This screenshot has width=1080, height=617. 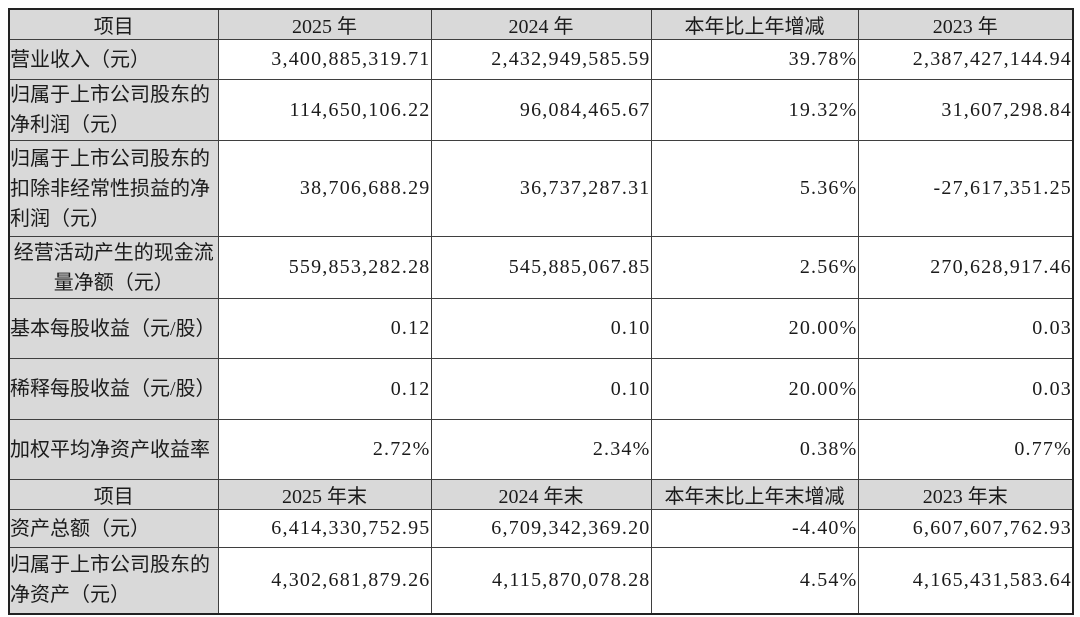 What do you see at coordinates (324, 528) in the screenshot?
I see `value-2025: 6,414,330,752.95` at bounding box center [324, 528].